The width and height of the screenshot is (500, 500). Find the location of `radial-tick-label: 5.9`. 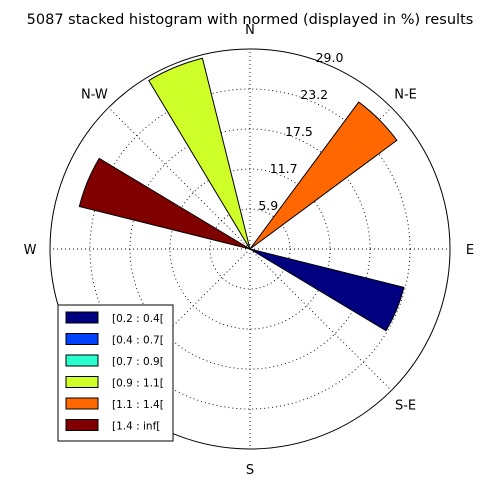

radial-tick-label: 5.9 is located at coordinates (268, 205).